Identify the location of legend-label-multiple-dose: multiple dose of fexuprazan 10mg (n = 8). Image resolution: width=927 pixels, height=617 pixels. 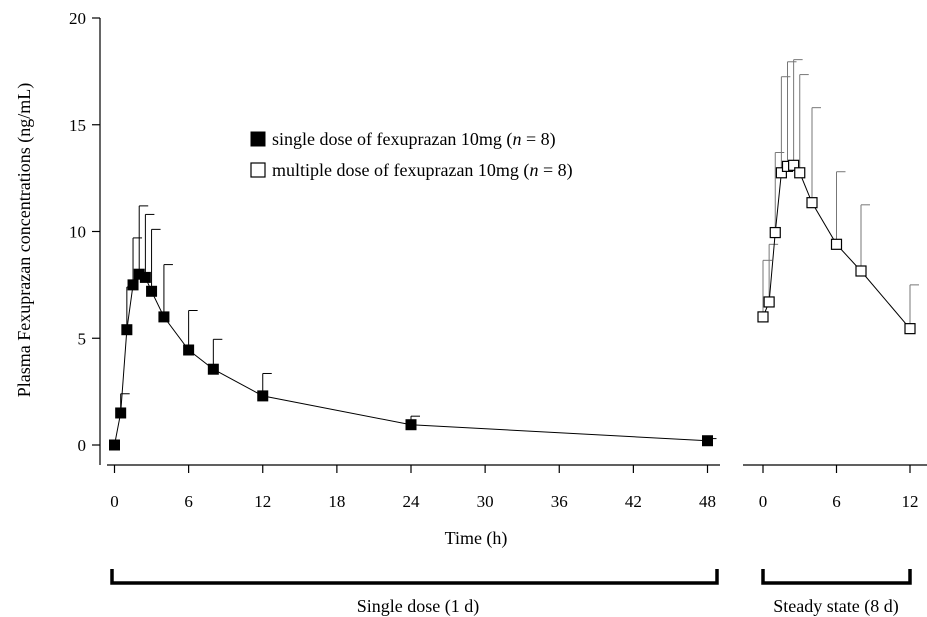
(422, 170).